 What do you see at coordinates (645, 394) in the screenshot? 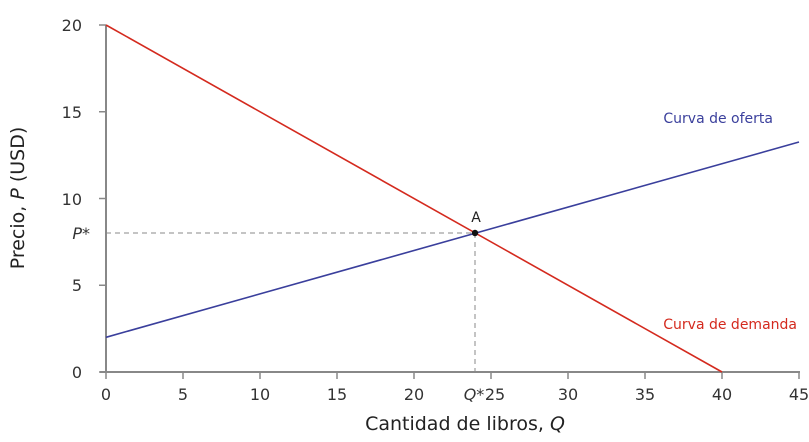
I see `svg-text: 35` at bounding box center [645, 394].